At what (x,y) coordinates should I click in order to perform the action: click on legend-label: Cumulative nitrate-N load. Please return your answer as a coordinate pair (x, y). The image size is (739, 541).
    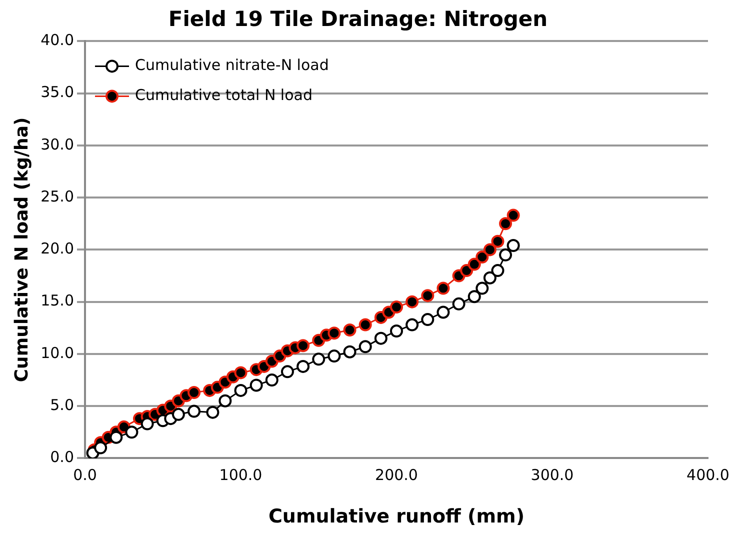
    Looking at the image, I should click on (232, 65).